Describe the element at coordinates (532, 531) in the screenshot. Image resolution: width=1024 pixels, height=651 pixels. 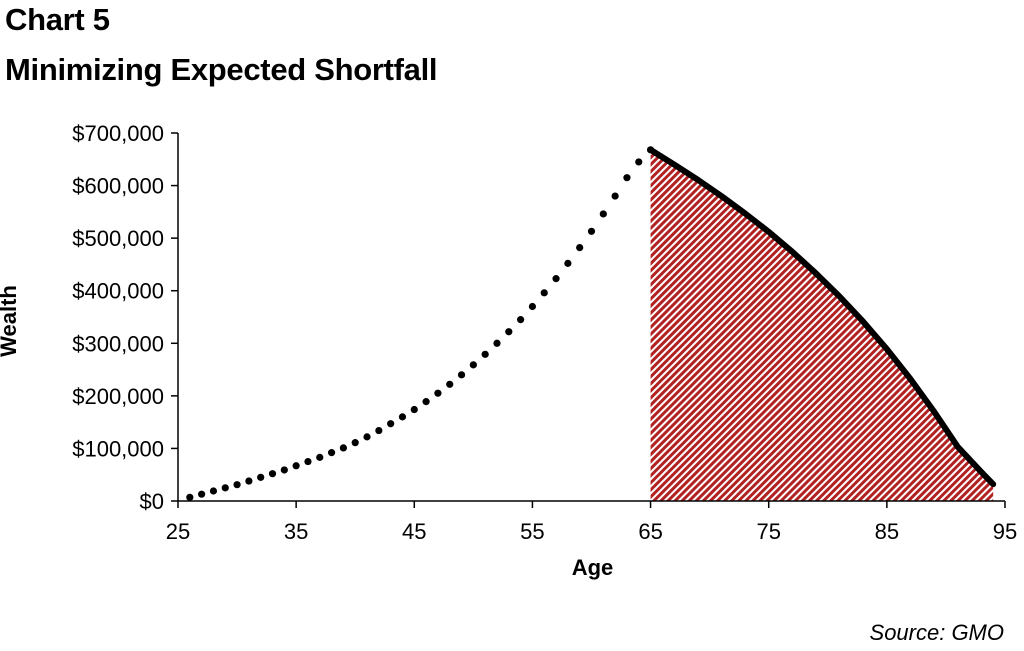
I see `x-tick-label: 55` at that location.